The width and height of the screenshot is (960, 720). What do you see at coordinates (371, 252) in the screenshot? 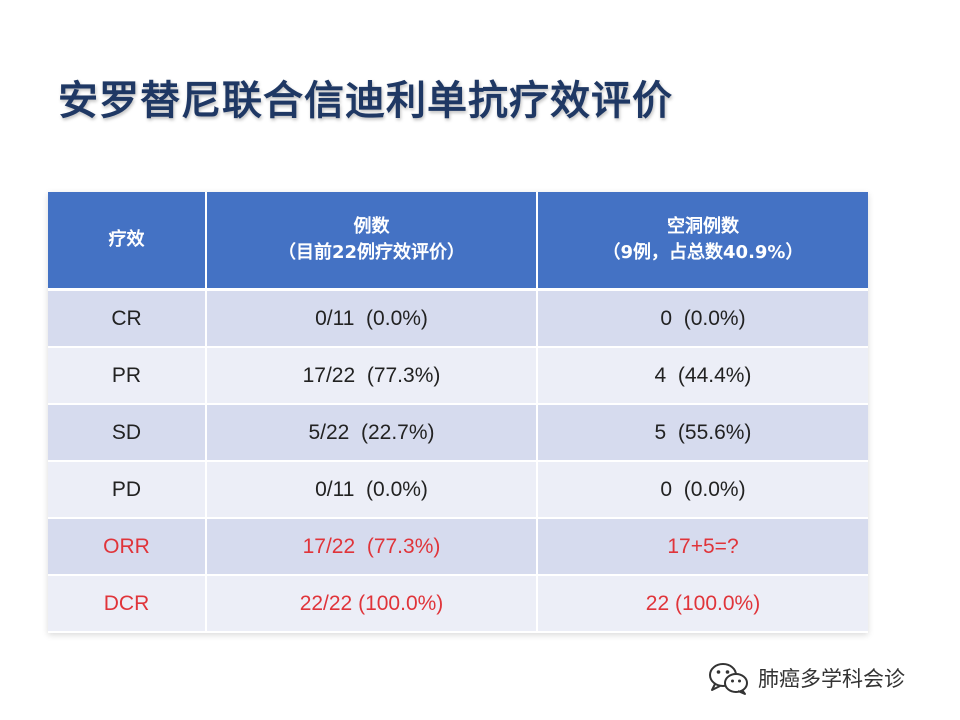
I see `header-case-count-line2: （目前22例疗效评价）` at bounding box center [371, 252].